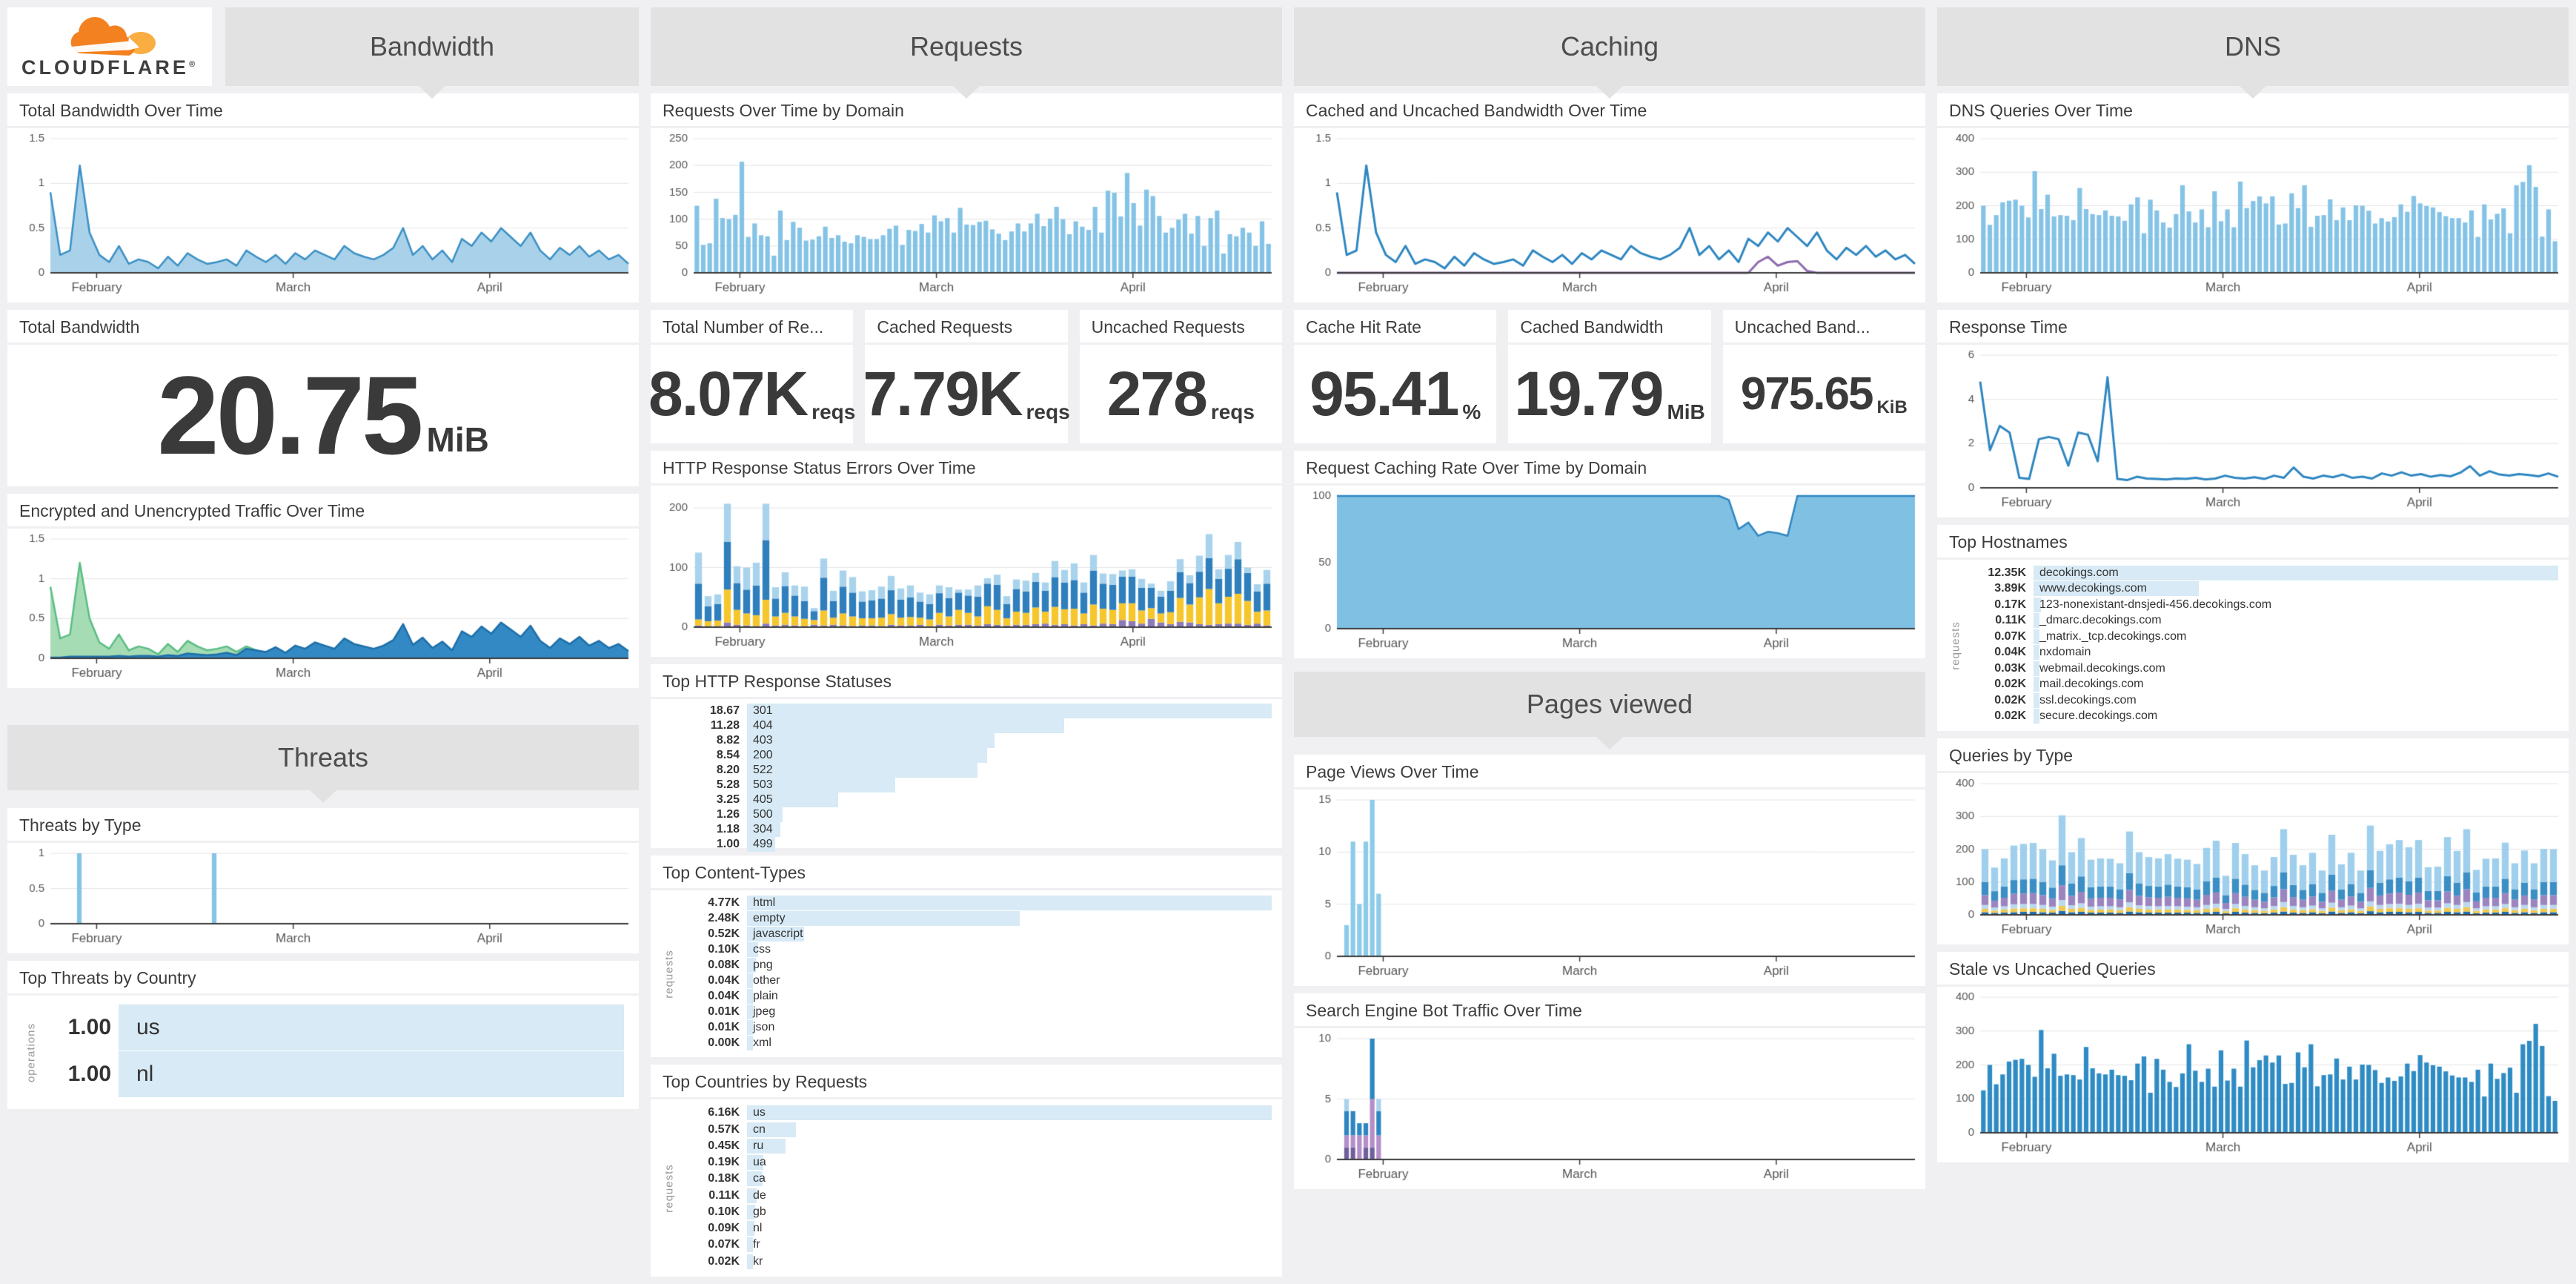  What do you see at coordinates (974, 1043) in the screenshot?
I see `list-row: 0.00K xml` at bounding box center [974, 1043].